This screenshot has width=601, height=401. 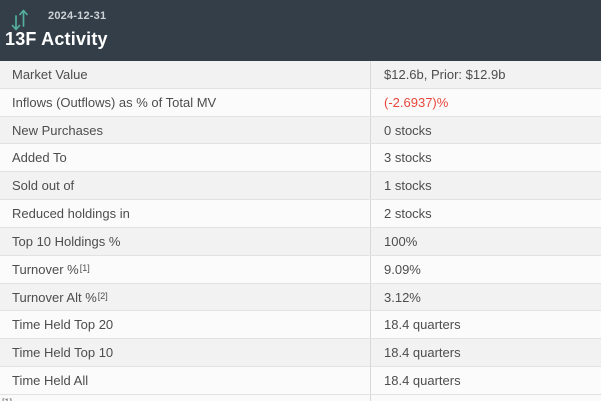 I want to click on row-label: Turnover % [1], so click(x=185, y=269).